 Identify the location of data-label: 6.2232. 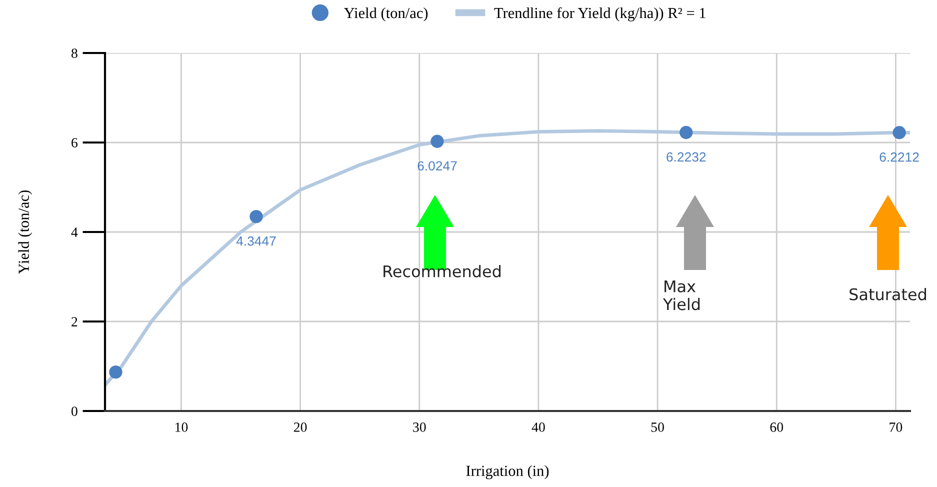
(686, 157).